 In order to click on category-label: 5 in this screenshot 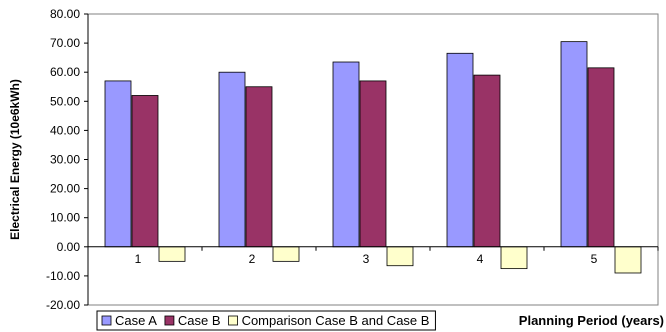, I will do `click(594, 259)`.